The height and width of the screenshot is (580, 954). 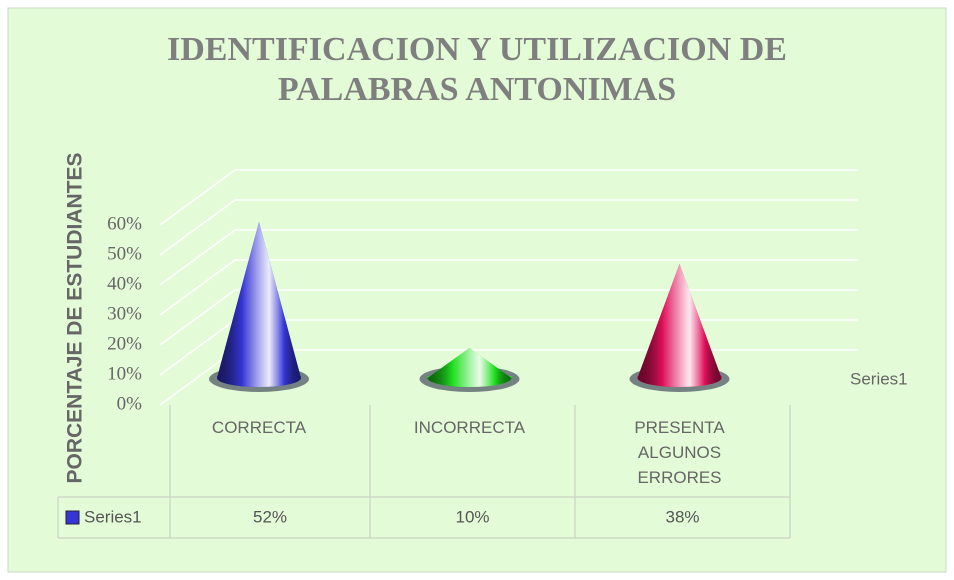 What do you see at coordinates (469, 427) in the screenshot?
I see `category-label: INCORRECTA` at bounding box center [469, 427].